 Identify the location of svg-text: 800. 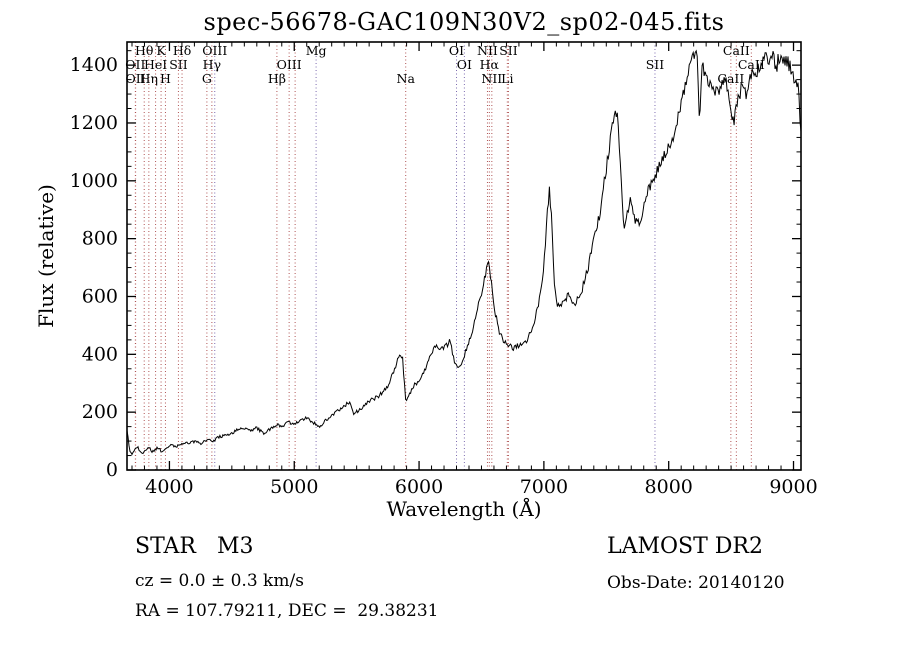
(100, 239).